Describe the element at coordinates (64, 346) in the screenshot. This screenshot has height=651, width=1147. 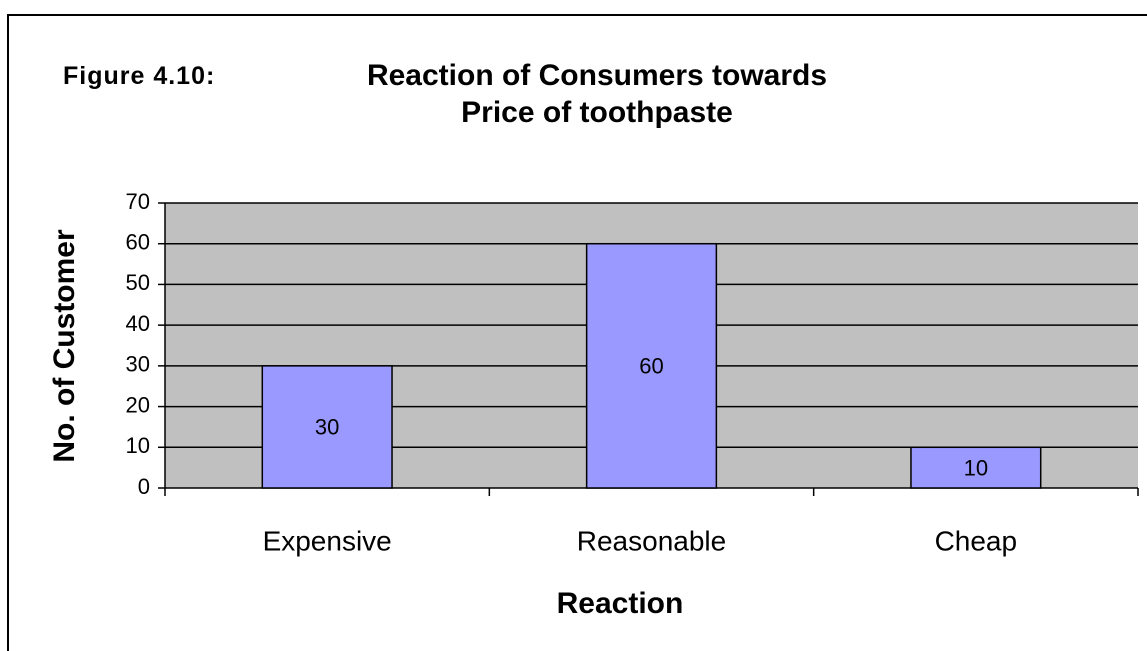
I see `y-axis-title: No. of Customer` at that location.